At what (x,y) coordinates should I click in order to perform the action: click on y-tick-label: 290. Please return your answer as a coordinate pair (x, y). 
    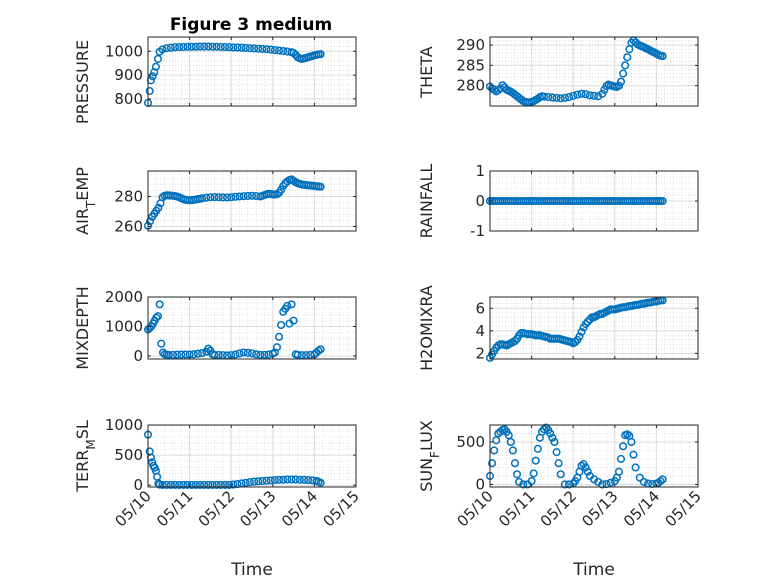
    Looking at the image, I should click on (470, 45).